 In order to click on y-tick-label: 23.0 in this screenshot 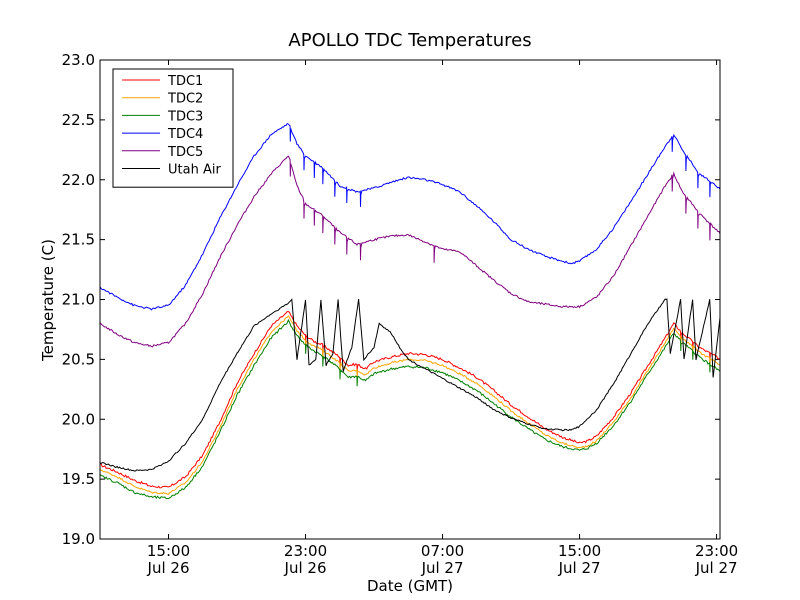, I will do `click(78, 60)`.